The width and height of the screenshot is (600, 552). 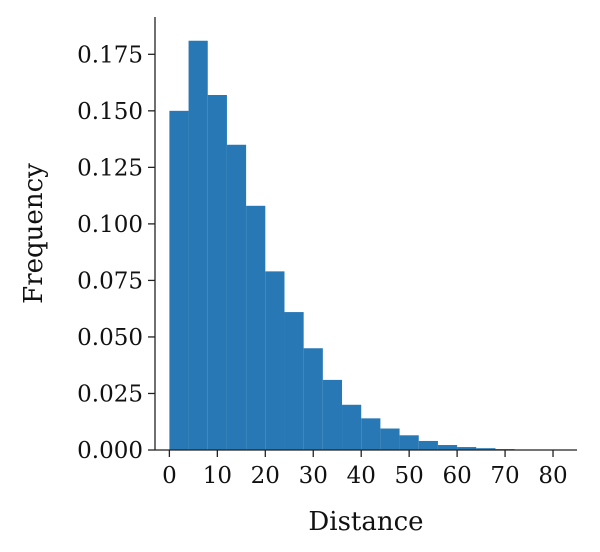 I want to click on x-tick-label: 10, so click(x=217, y=476).